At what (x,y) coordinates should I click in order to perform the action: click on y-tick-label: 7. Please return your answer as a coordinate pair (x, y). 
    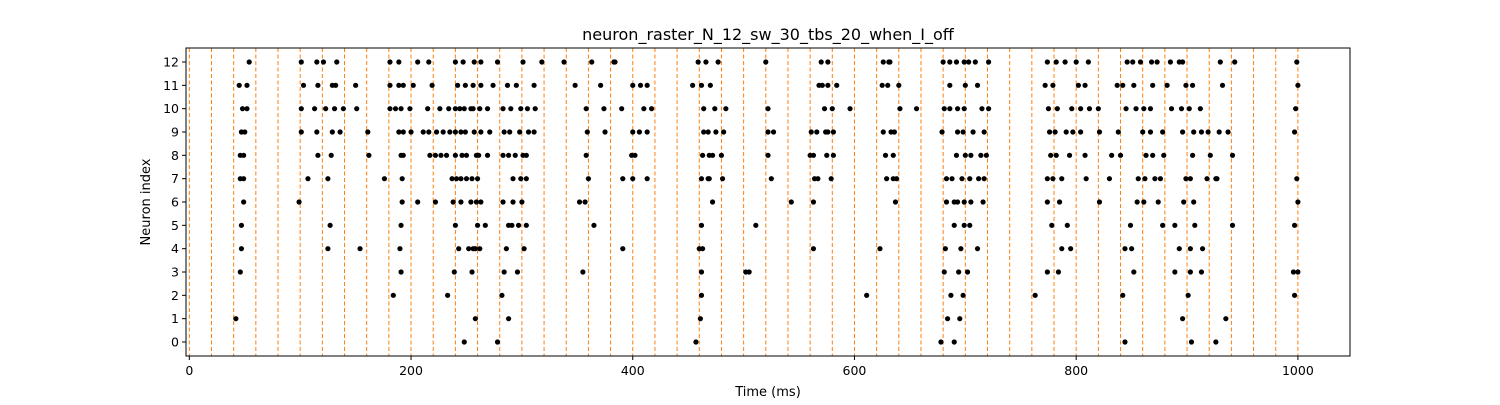
    Looking at the image, I should click on (175, 178).